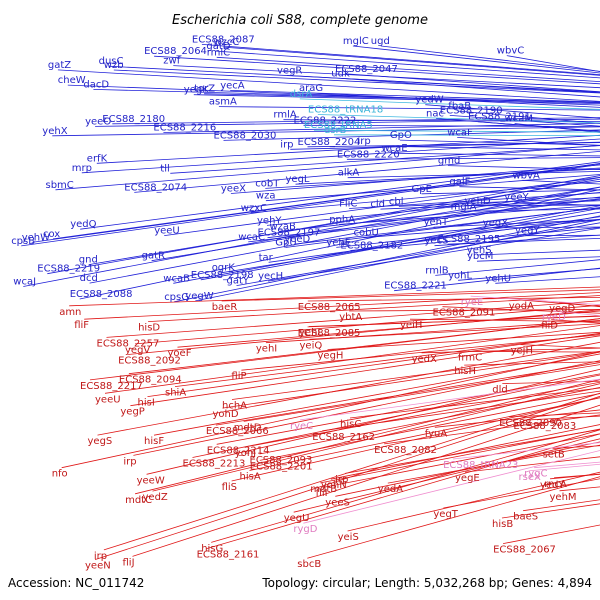 The width and height of the screenshot is (600, 600). Describe the element at coordinates (435, 114) in the screenshot. I see `forward_labels-label-21: nac` at that location.